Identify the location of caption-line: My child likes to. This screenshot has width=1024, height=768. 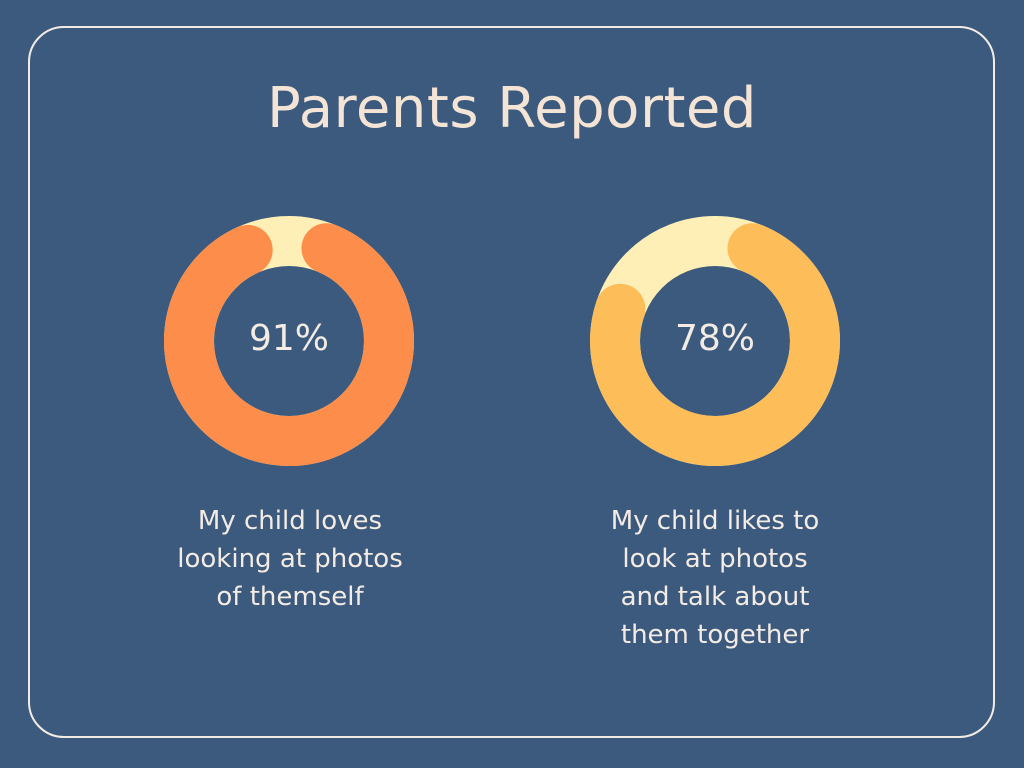
(715, 521).